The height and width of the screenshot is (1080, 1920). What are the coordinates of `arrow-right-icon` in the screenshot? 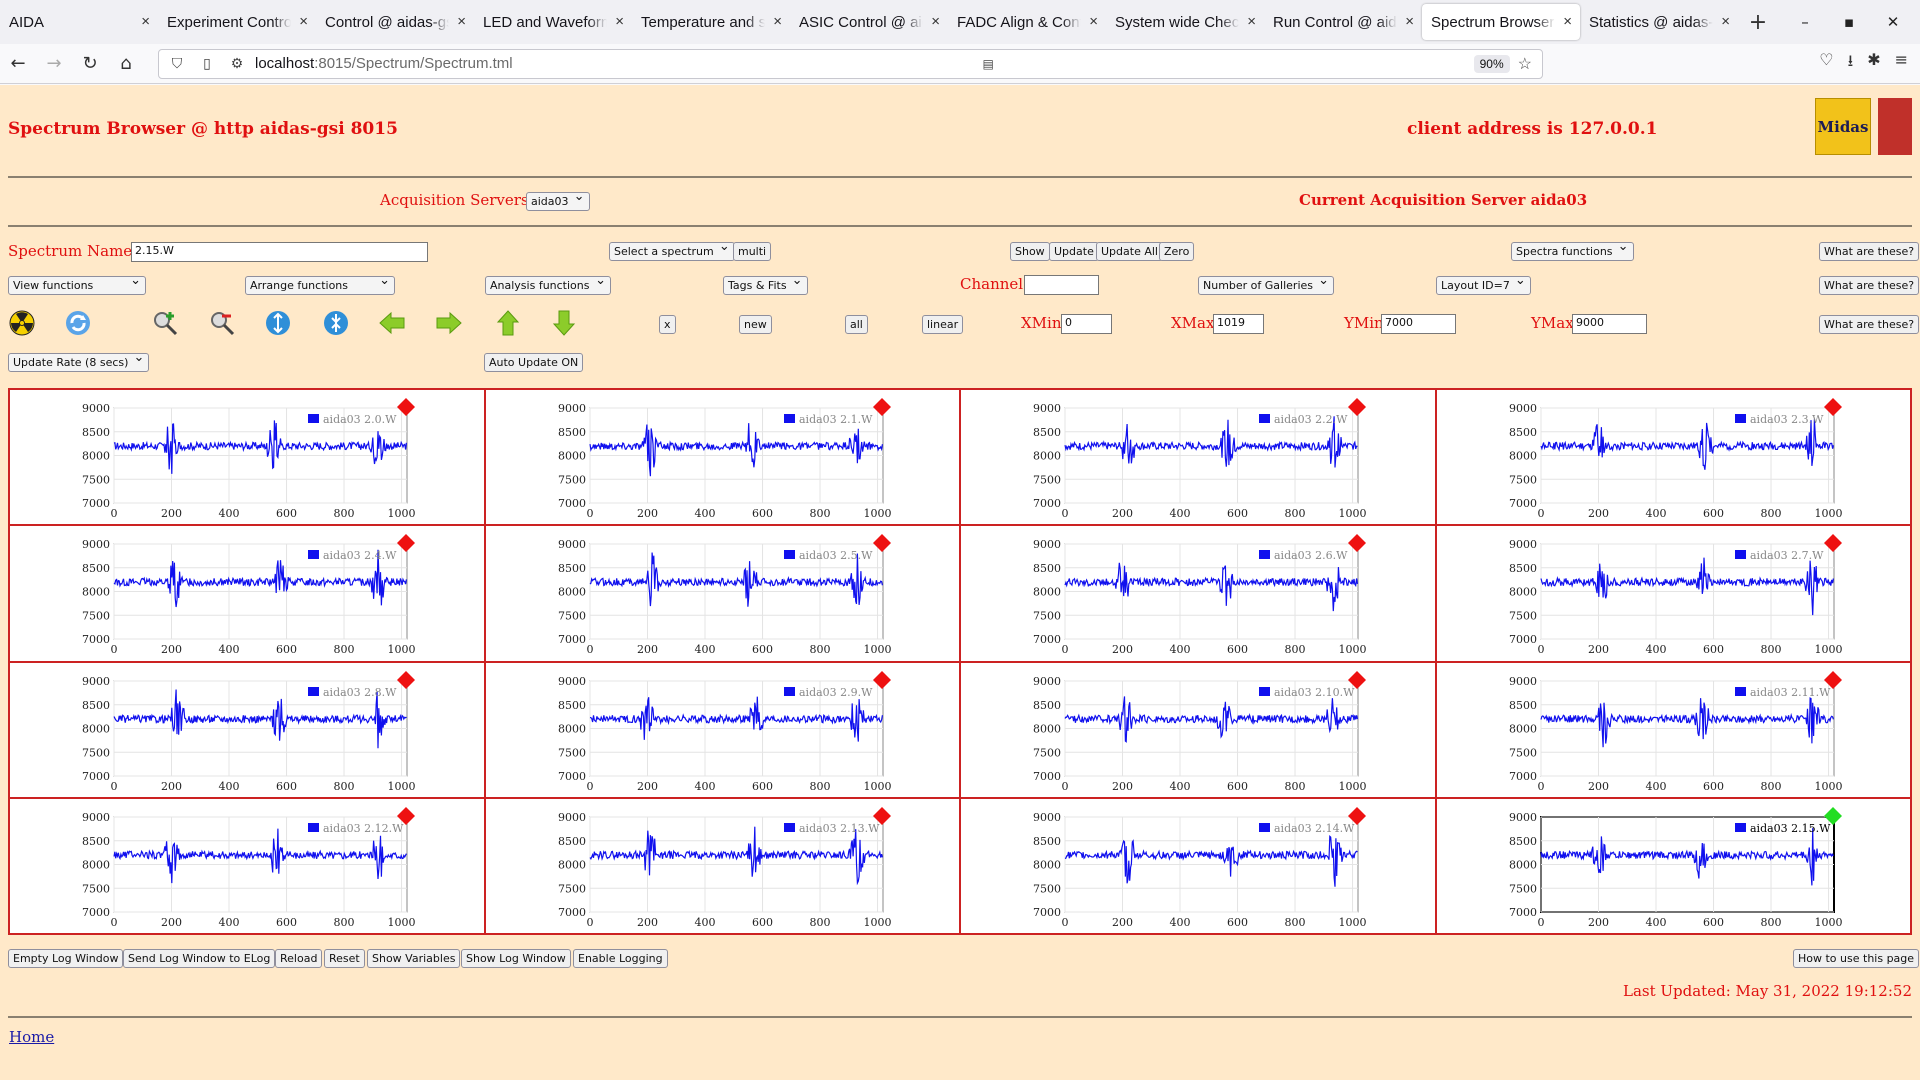 It's located at (449, 323).